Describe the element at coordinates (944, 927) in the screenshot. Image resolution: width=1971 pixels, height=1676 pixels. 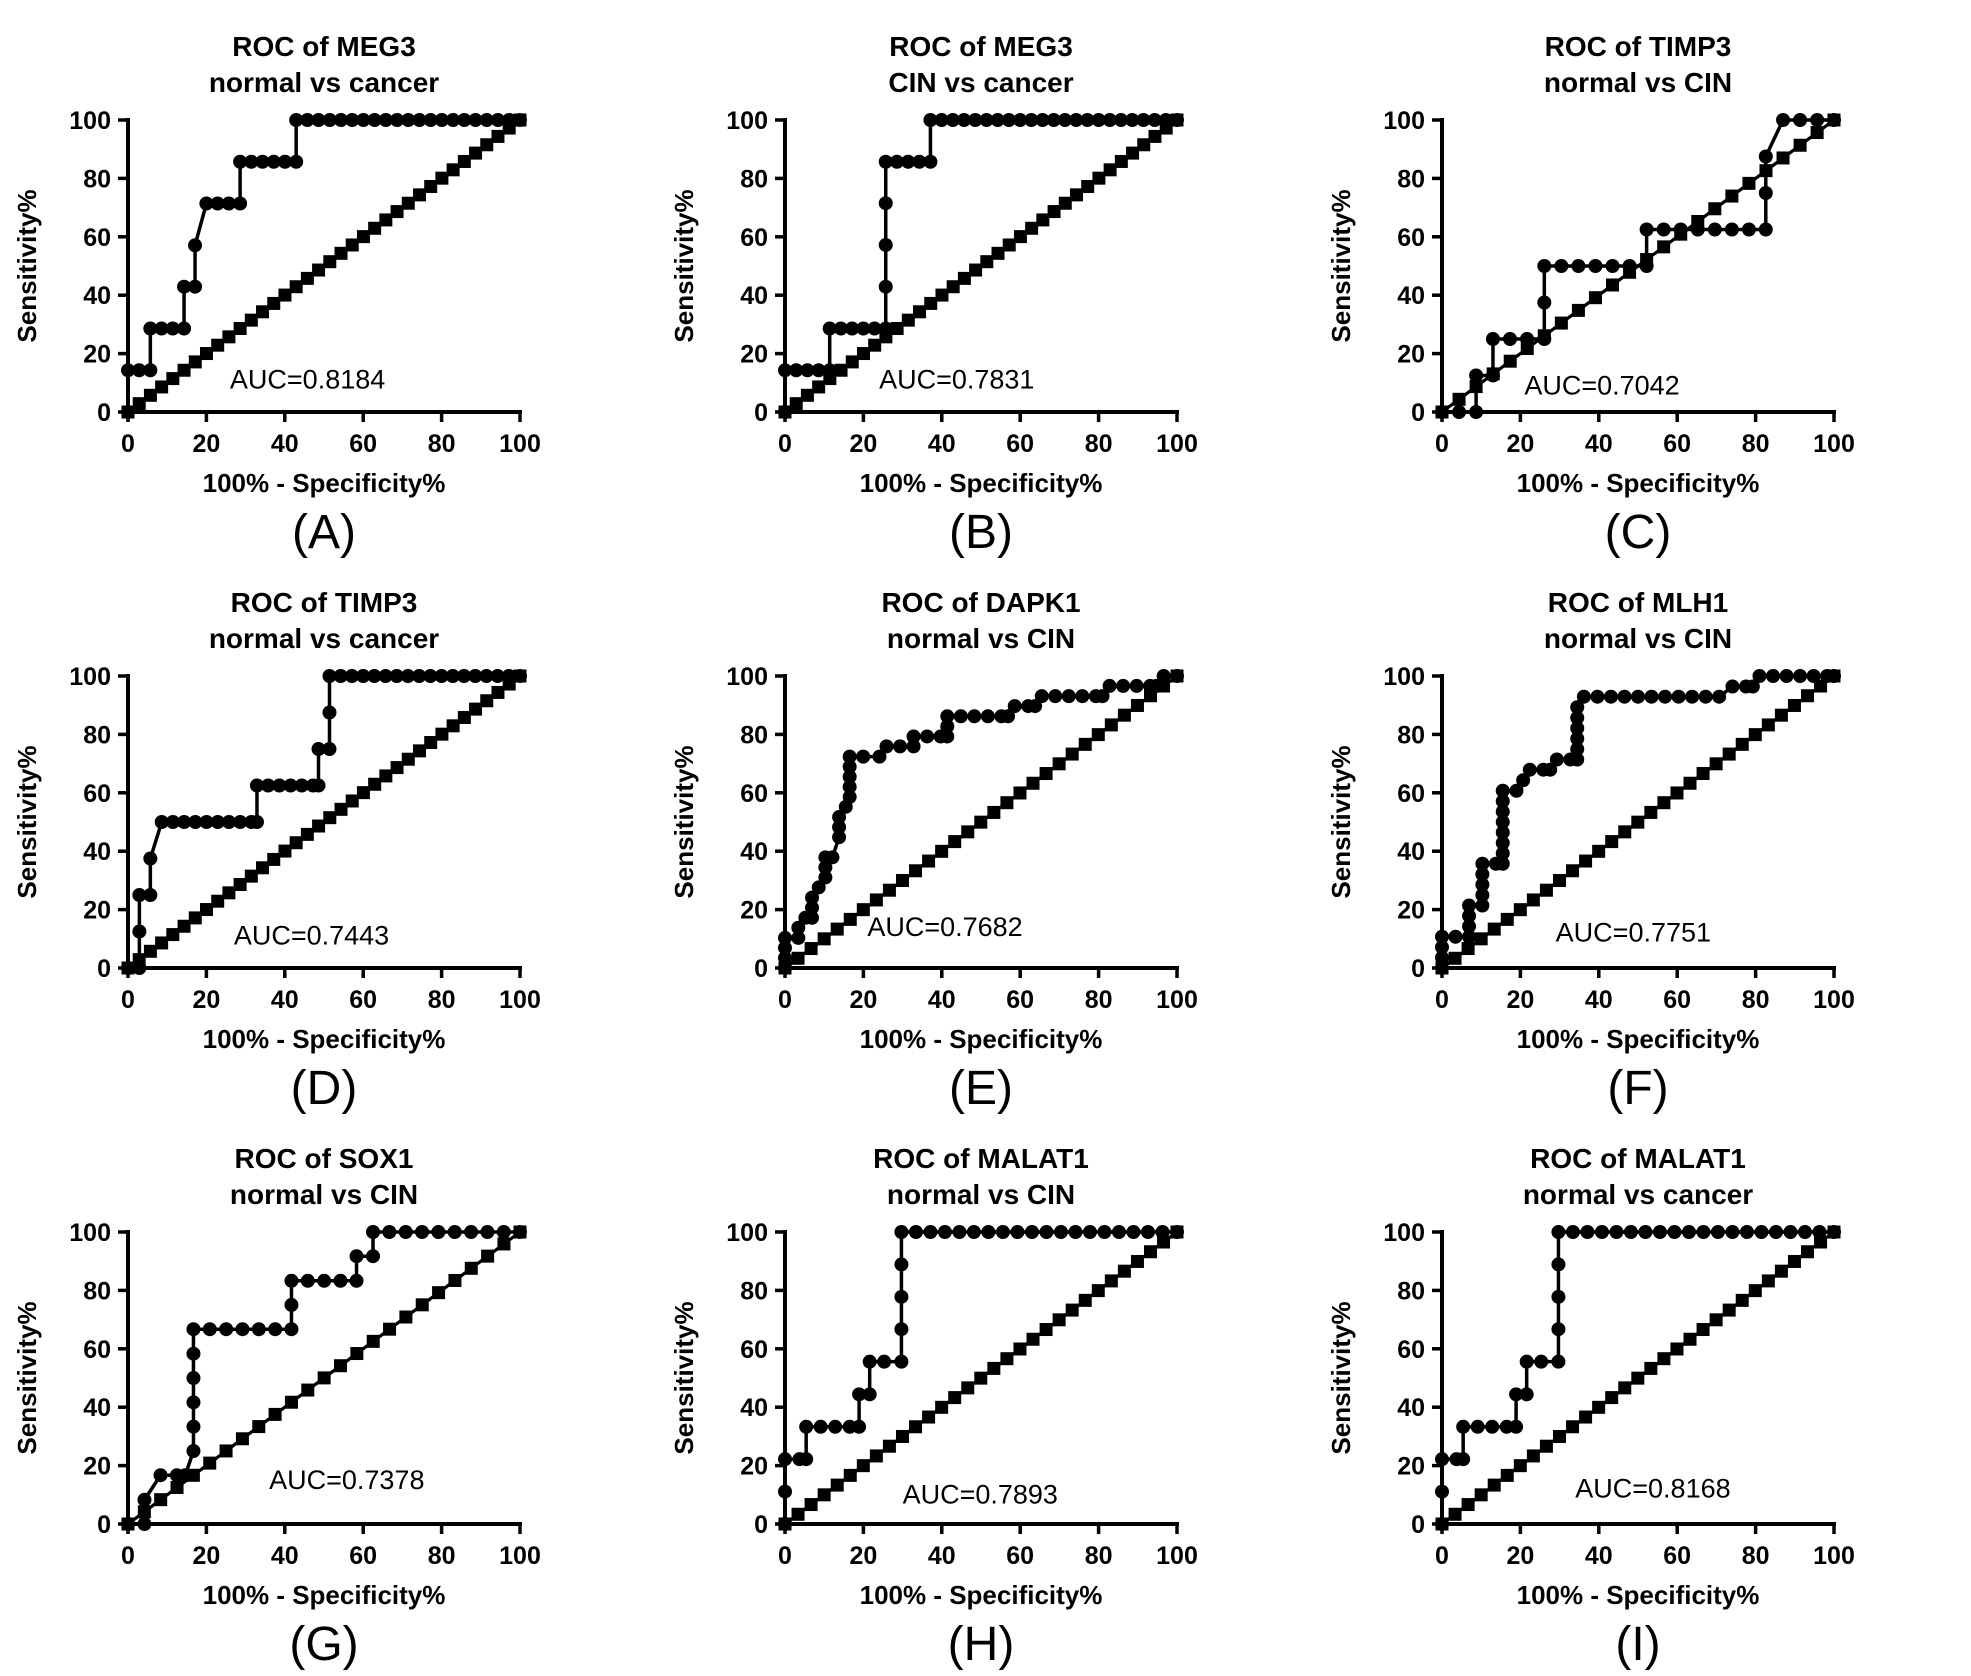
I see `auc-annotation: AUC=0.7682` at that location.